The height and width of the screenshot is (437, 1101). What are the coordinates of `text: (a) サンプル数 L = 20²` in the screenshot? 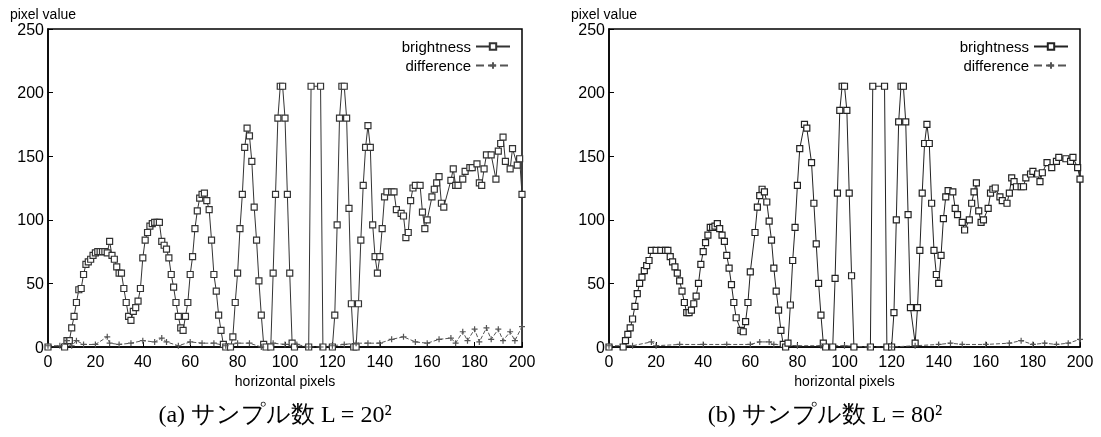 It's located at (275, 414).